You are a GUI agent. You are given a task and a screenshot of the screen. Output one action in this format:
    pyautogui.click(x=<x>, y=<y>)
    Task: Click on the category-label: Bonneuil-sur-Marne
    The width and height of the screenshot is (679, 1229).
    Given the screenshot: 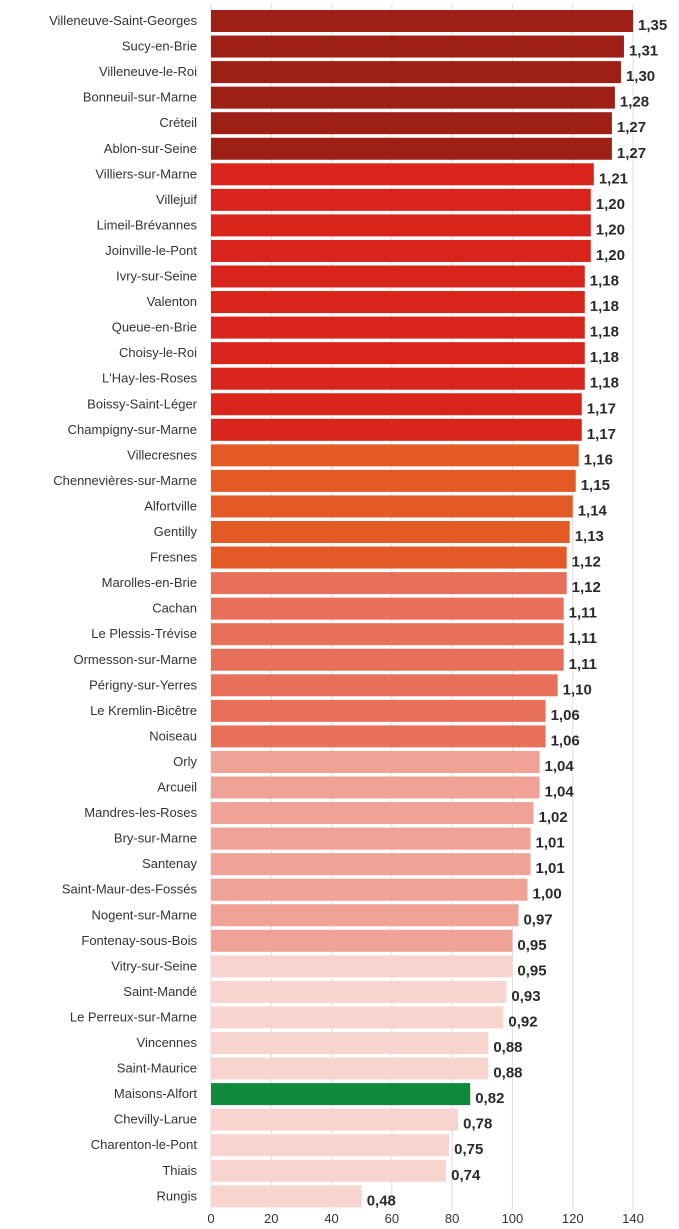 What is the action you would take?
    pyautogui.click(x=140, y=97)
    